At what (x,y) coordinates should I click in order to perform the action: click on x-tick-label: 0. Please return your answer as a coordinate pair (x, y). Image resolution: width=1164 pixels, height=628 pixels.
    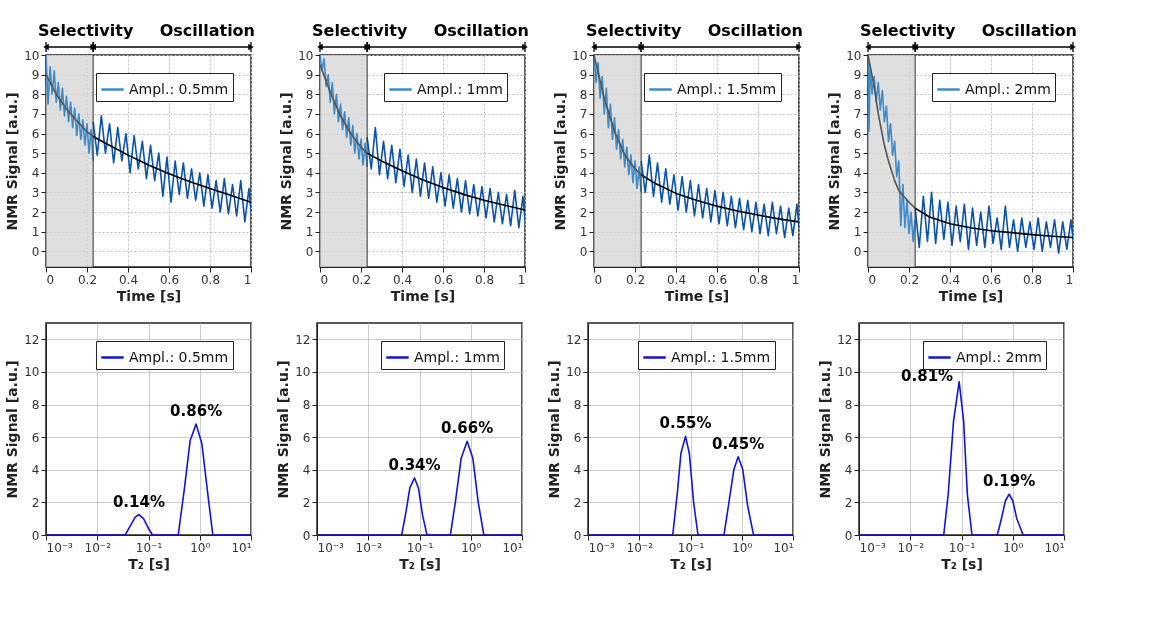
    Looking at the image, I should click on (324, 279).